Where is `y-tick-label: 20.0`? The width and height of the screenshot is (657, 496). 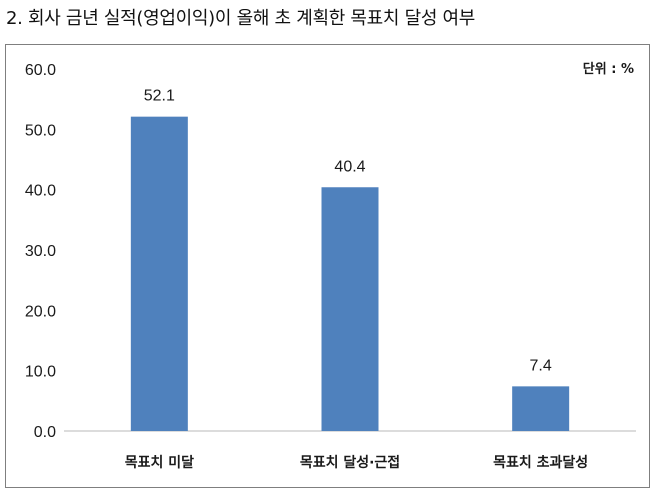 y-tick-label: 20.0 is located at coordinates (40, 311).